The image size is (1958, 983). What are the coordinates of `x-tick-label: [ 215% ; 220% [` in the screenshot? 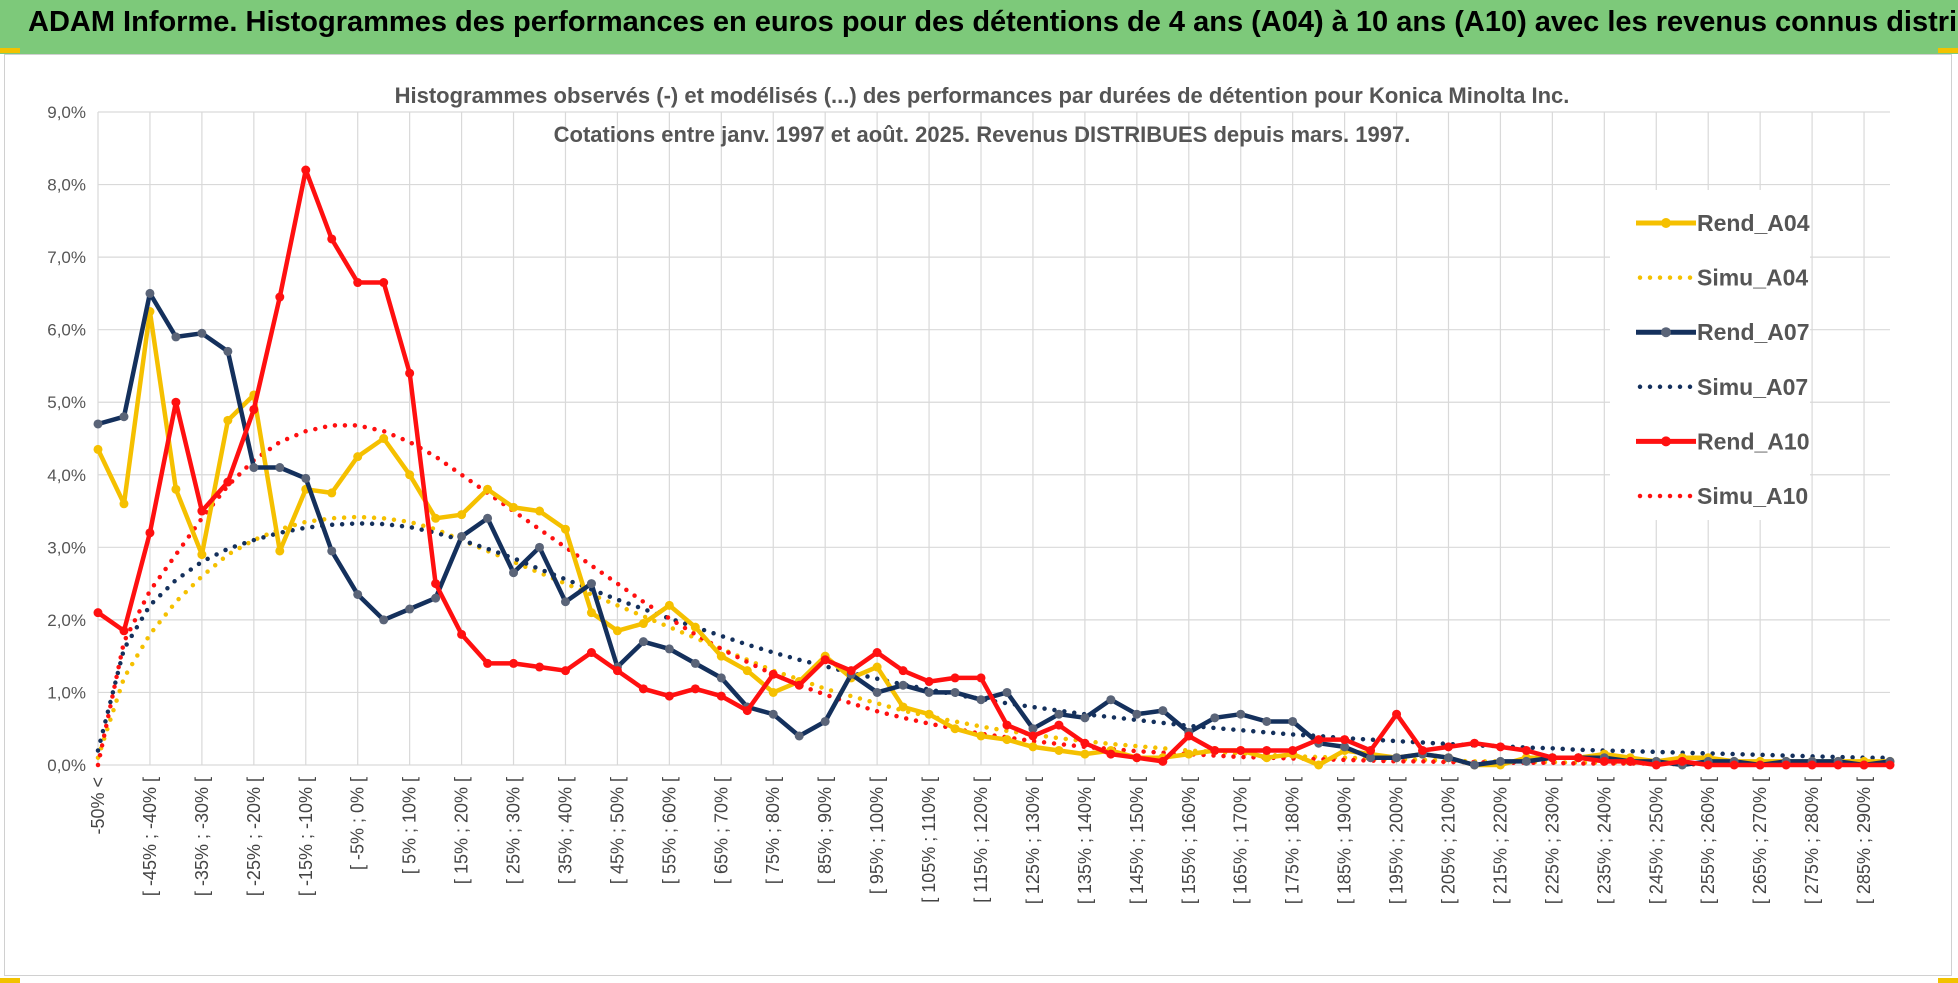 It's located at (1500, 840).